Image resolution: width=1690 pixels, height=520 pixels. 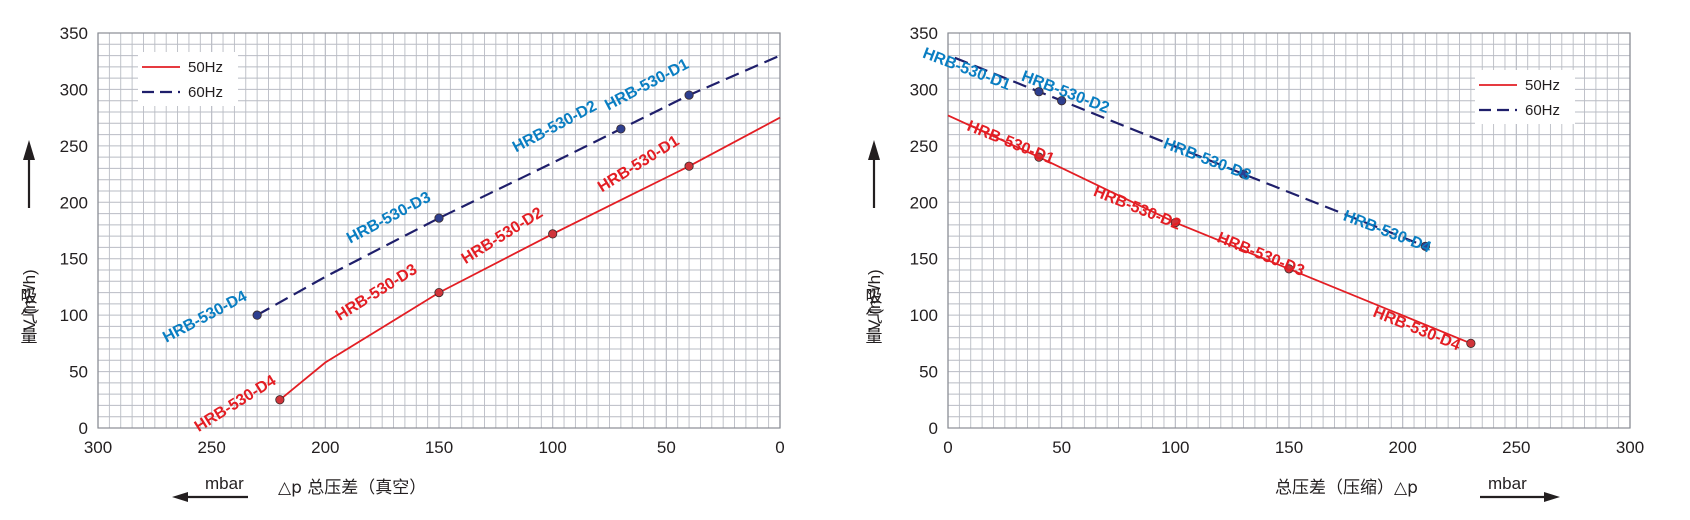 What do you see at coordinates (352, 488) in the screenshot?
I see `x-axis-label: △p 总压差（真空）` at bounding box center [352, 488].